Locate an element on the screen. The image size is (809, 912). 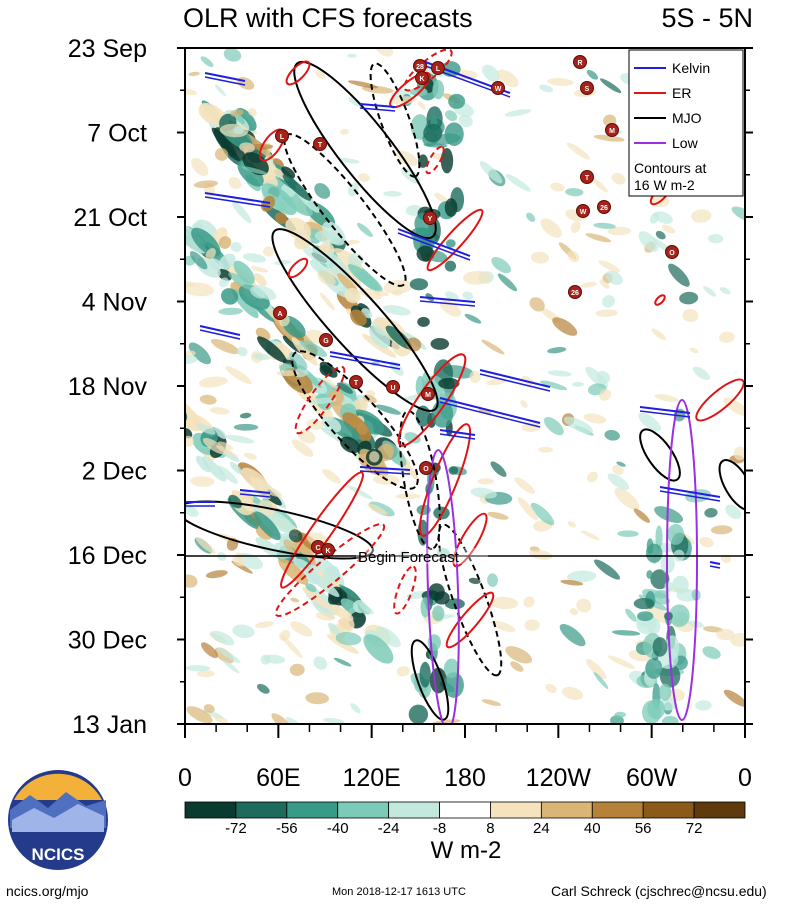
storm-marker-label: T is located at coordinates (587, 178).